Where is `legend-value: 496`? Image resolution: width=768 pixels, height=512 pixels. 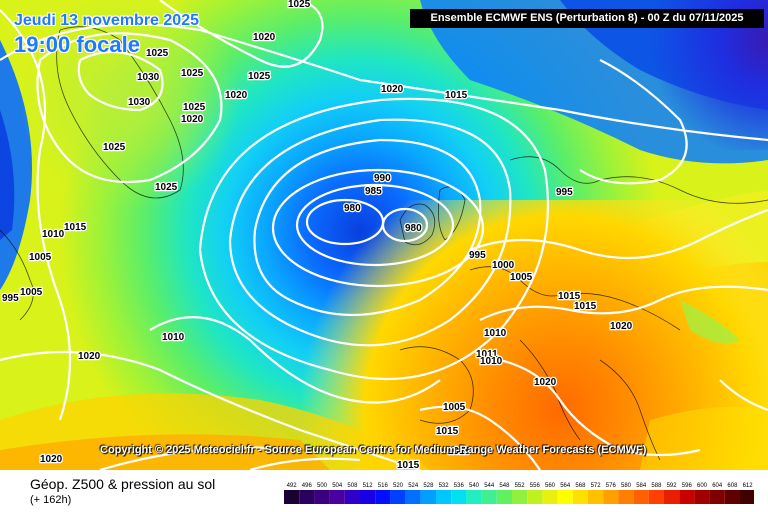
legend-value: 496 is located at coordinates (307, 486).